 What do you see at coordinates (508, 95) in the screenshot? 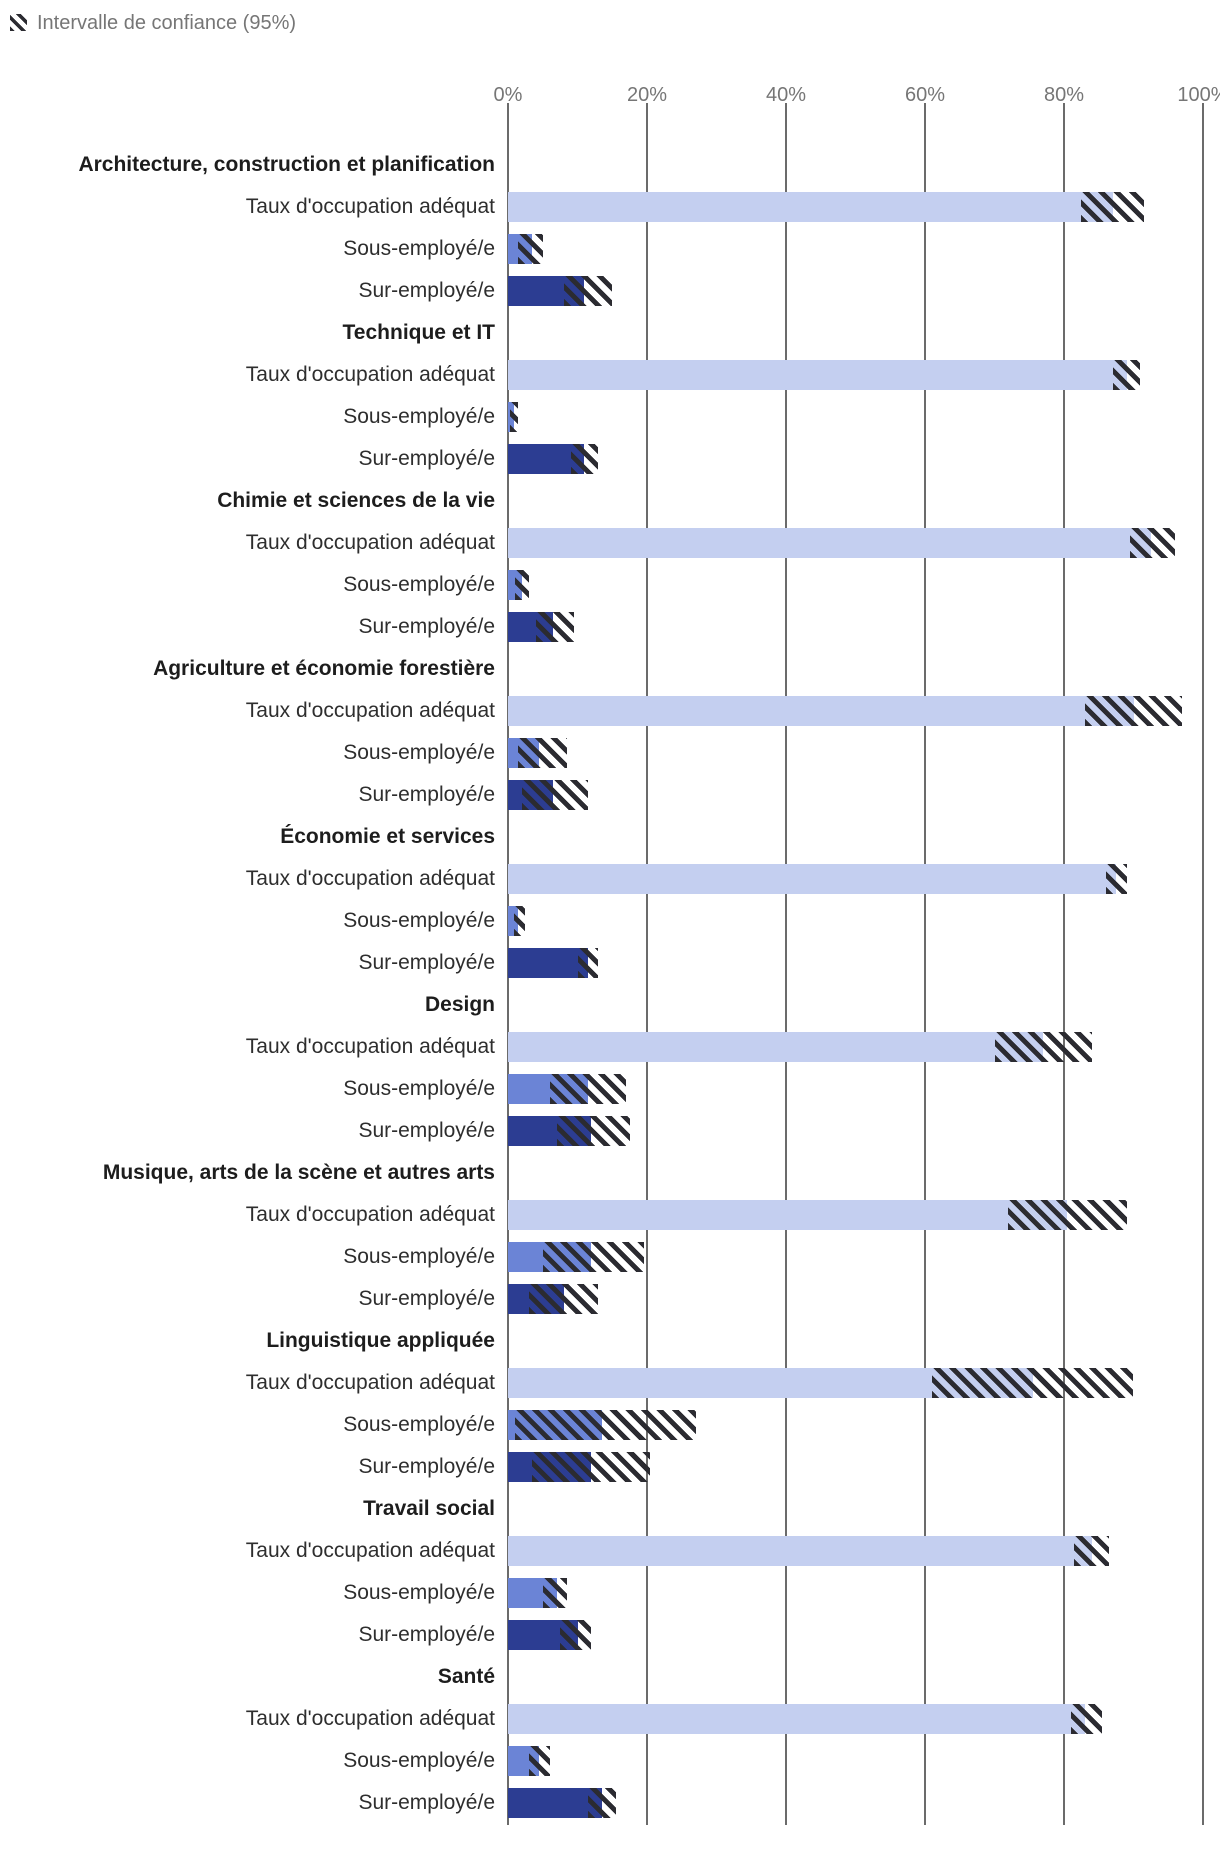
I see `x-axis-tick-label: 0%` at bounding box center [508, 95].